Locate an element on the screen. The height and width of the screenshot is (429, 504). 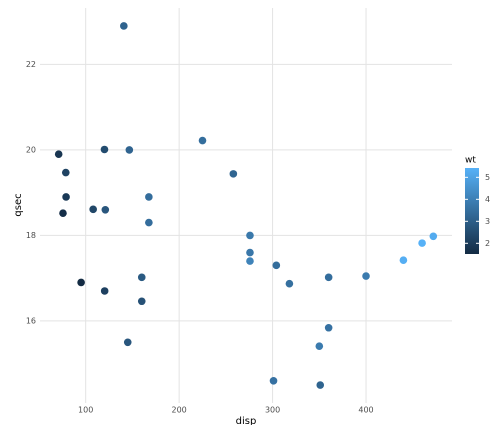
x-tick-label: 400 is located at coordinates (365, 410).